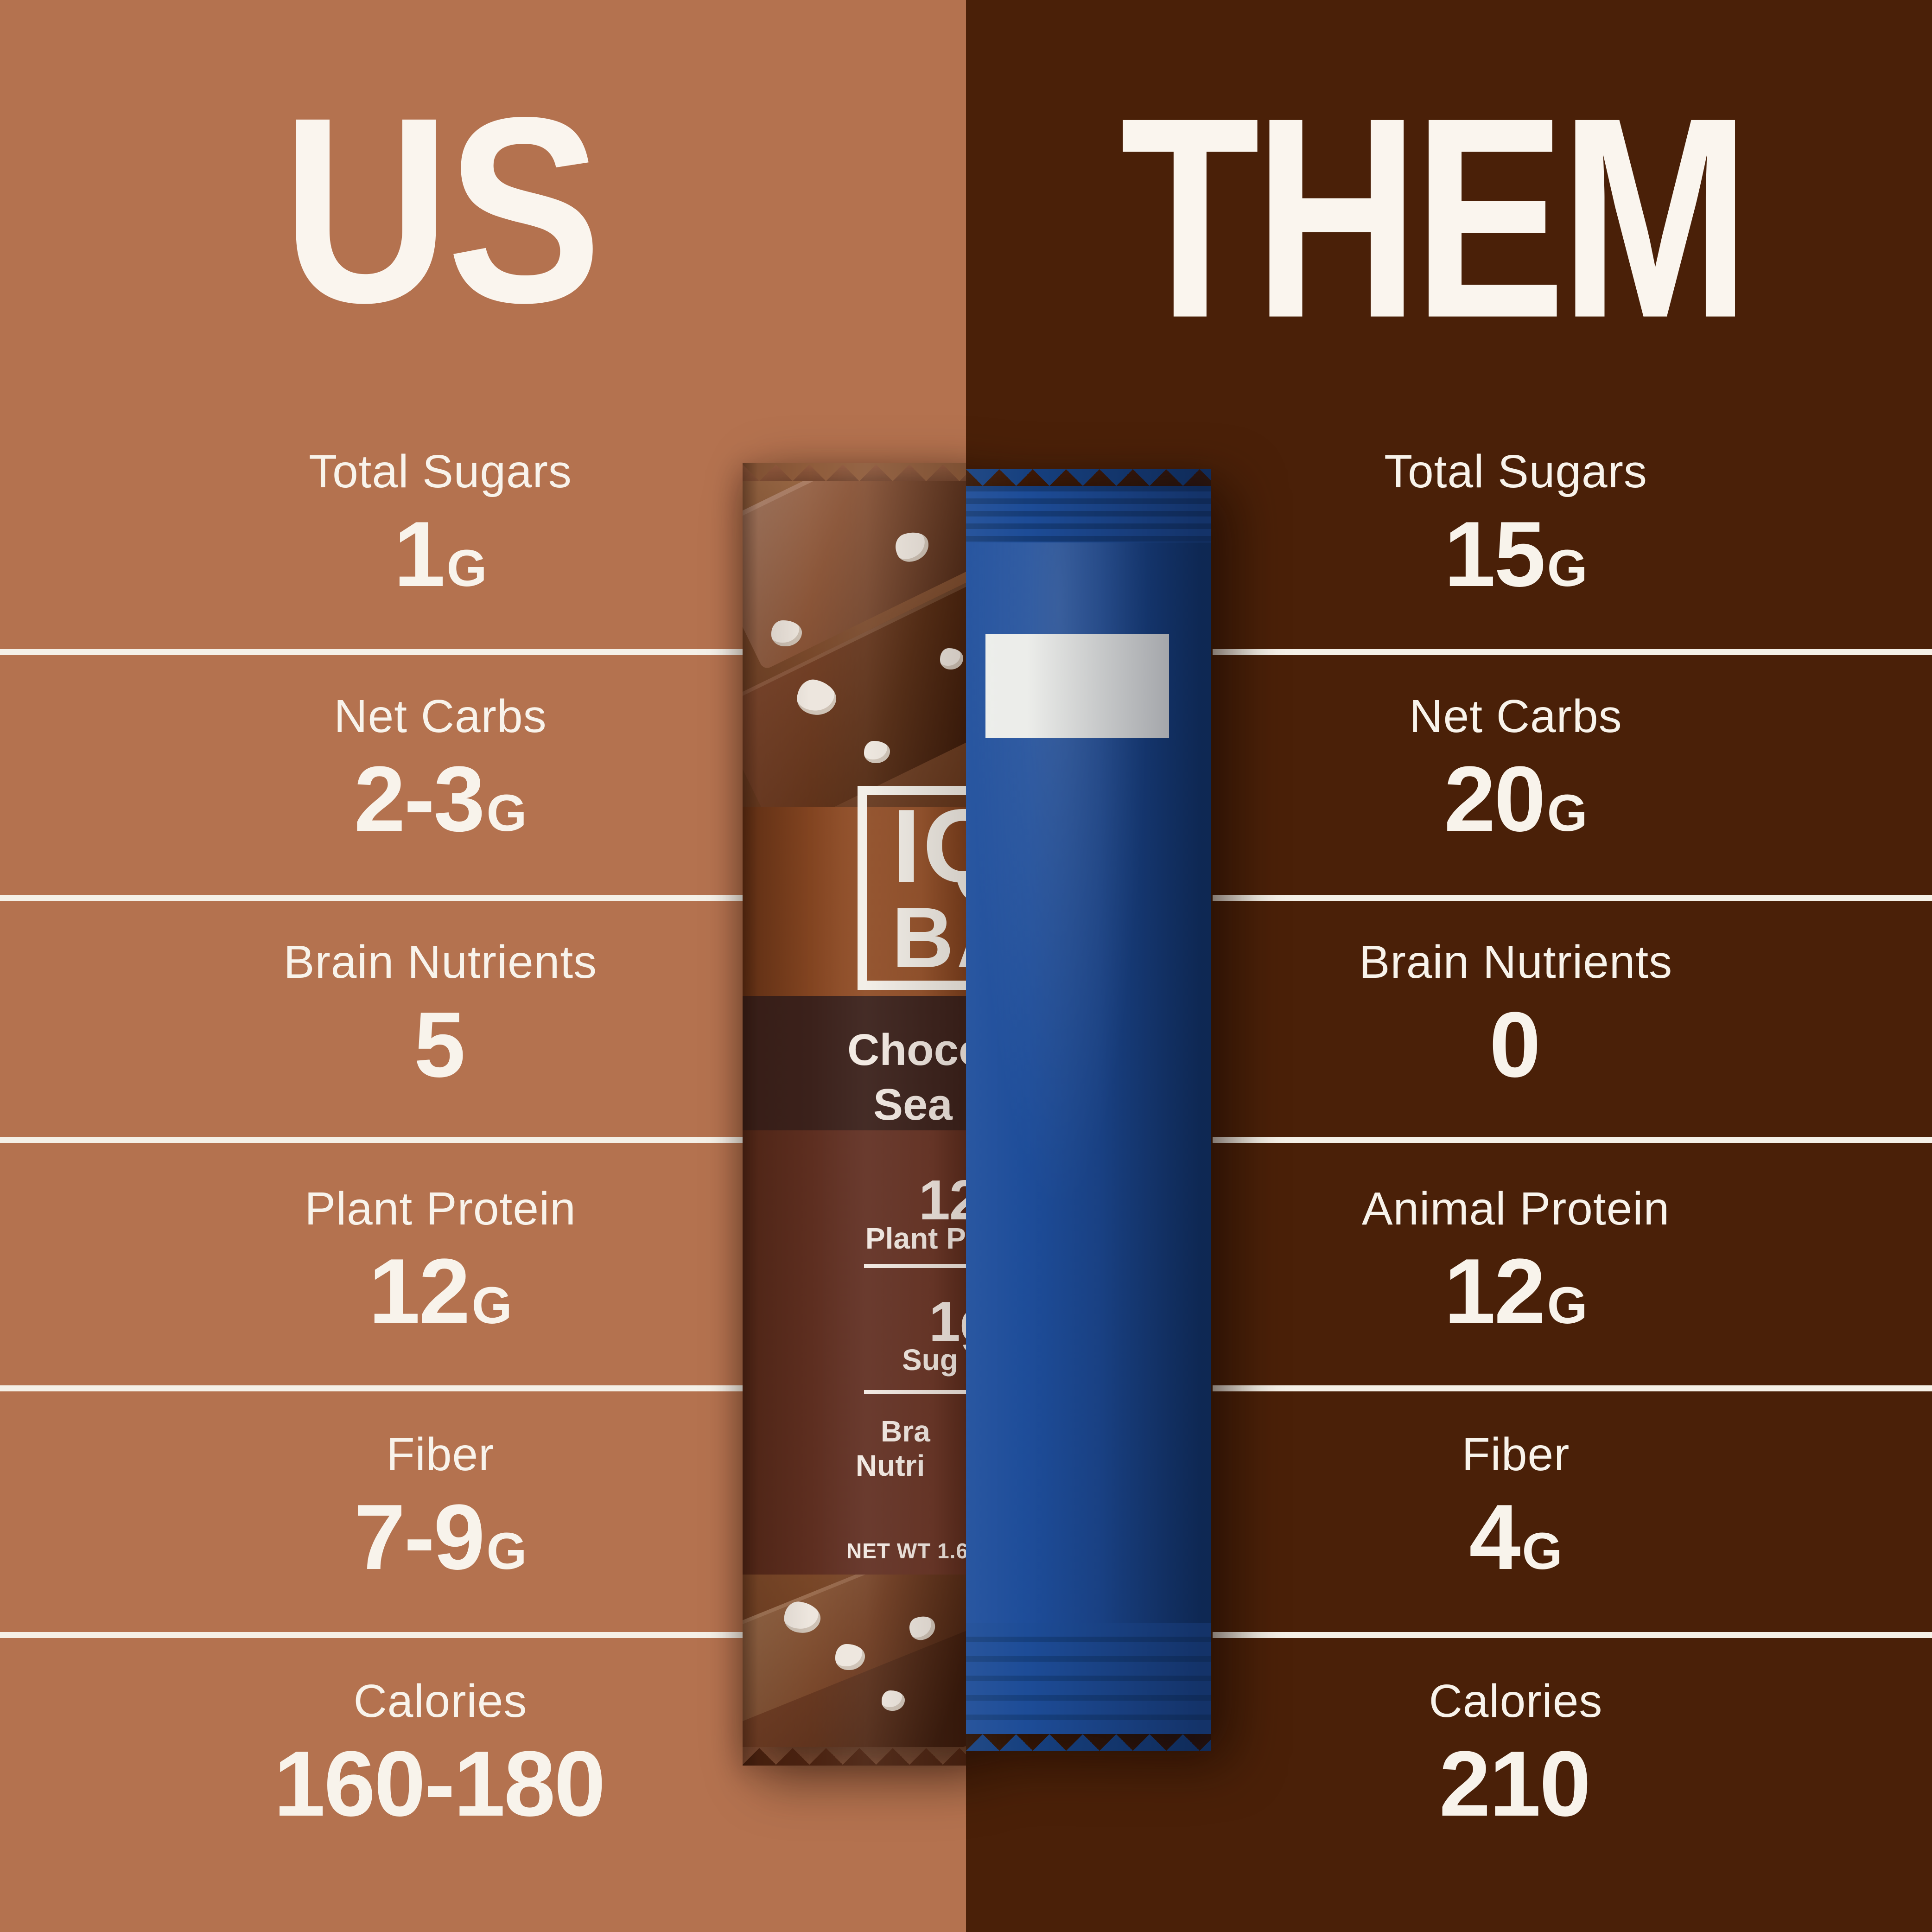 This screenshot has width=1932, height=1932. What do you see at coordinates (854, 472) in the screenshot?
I see `wrapper-crimp-top` at bounding box center [854, 472].